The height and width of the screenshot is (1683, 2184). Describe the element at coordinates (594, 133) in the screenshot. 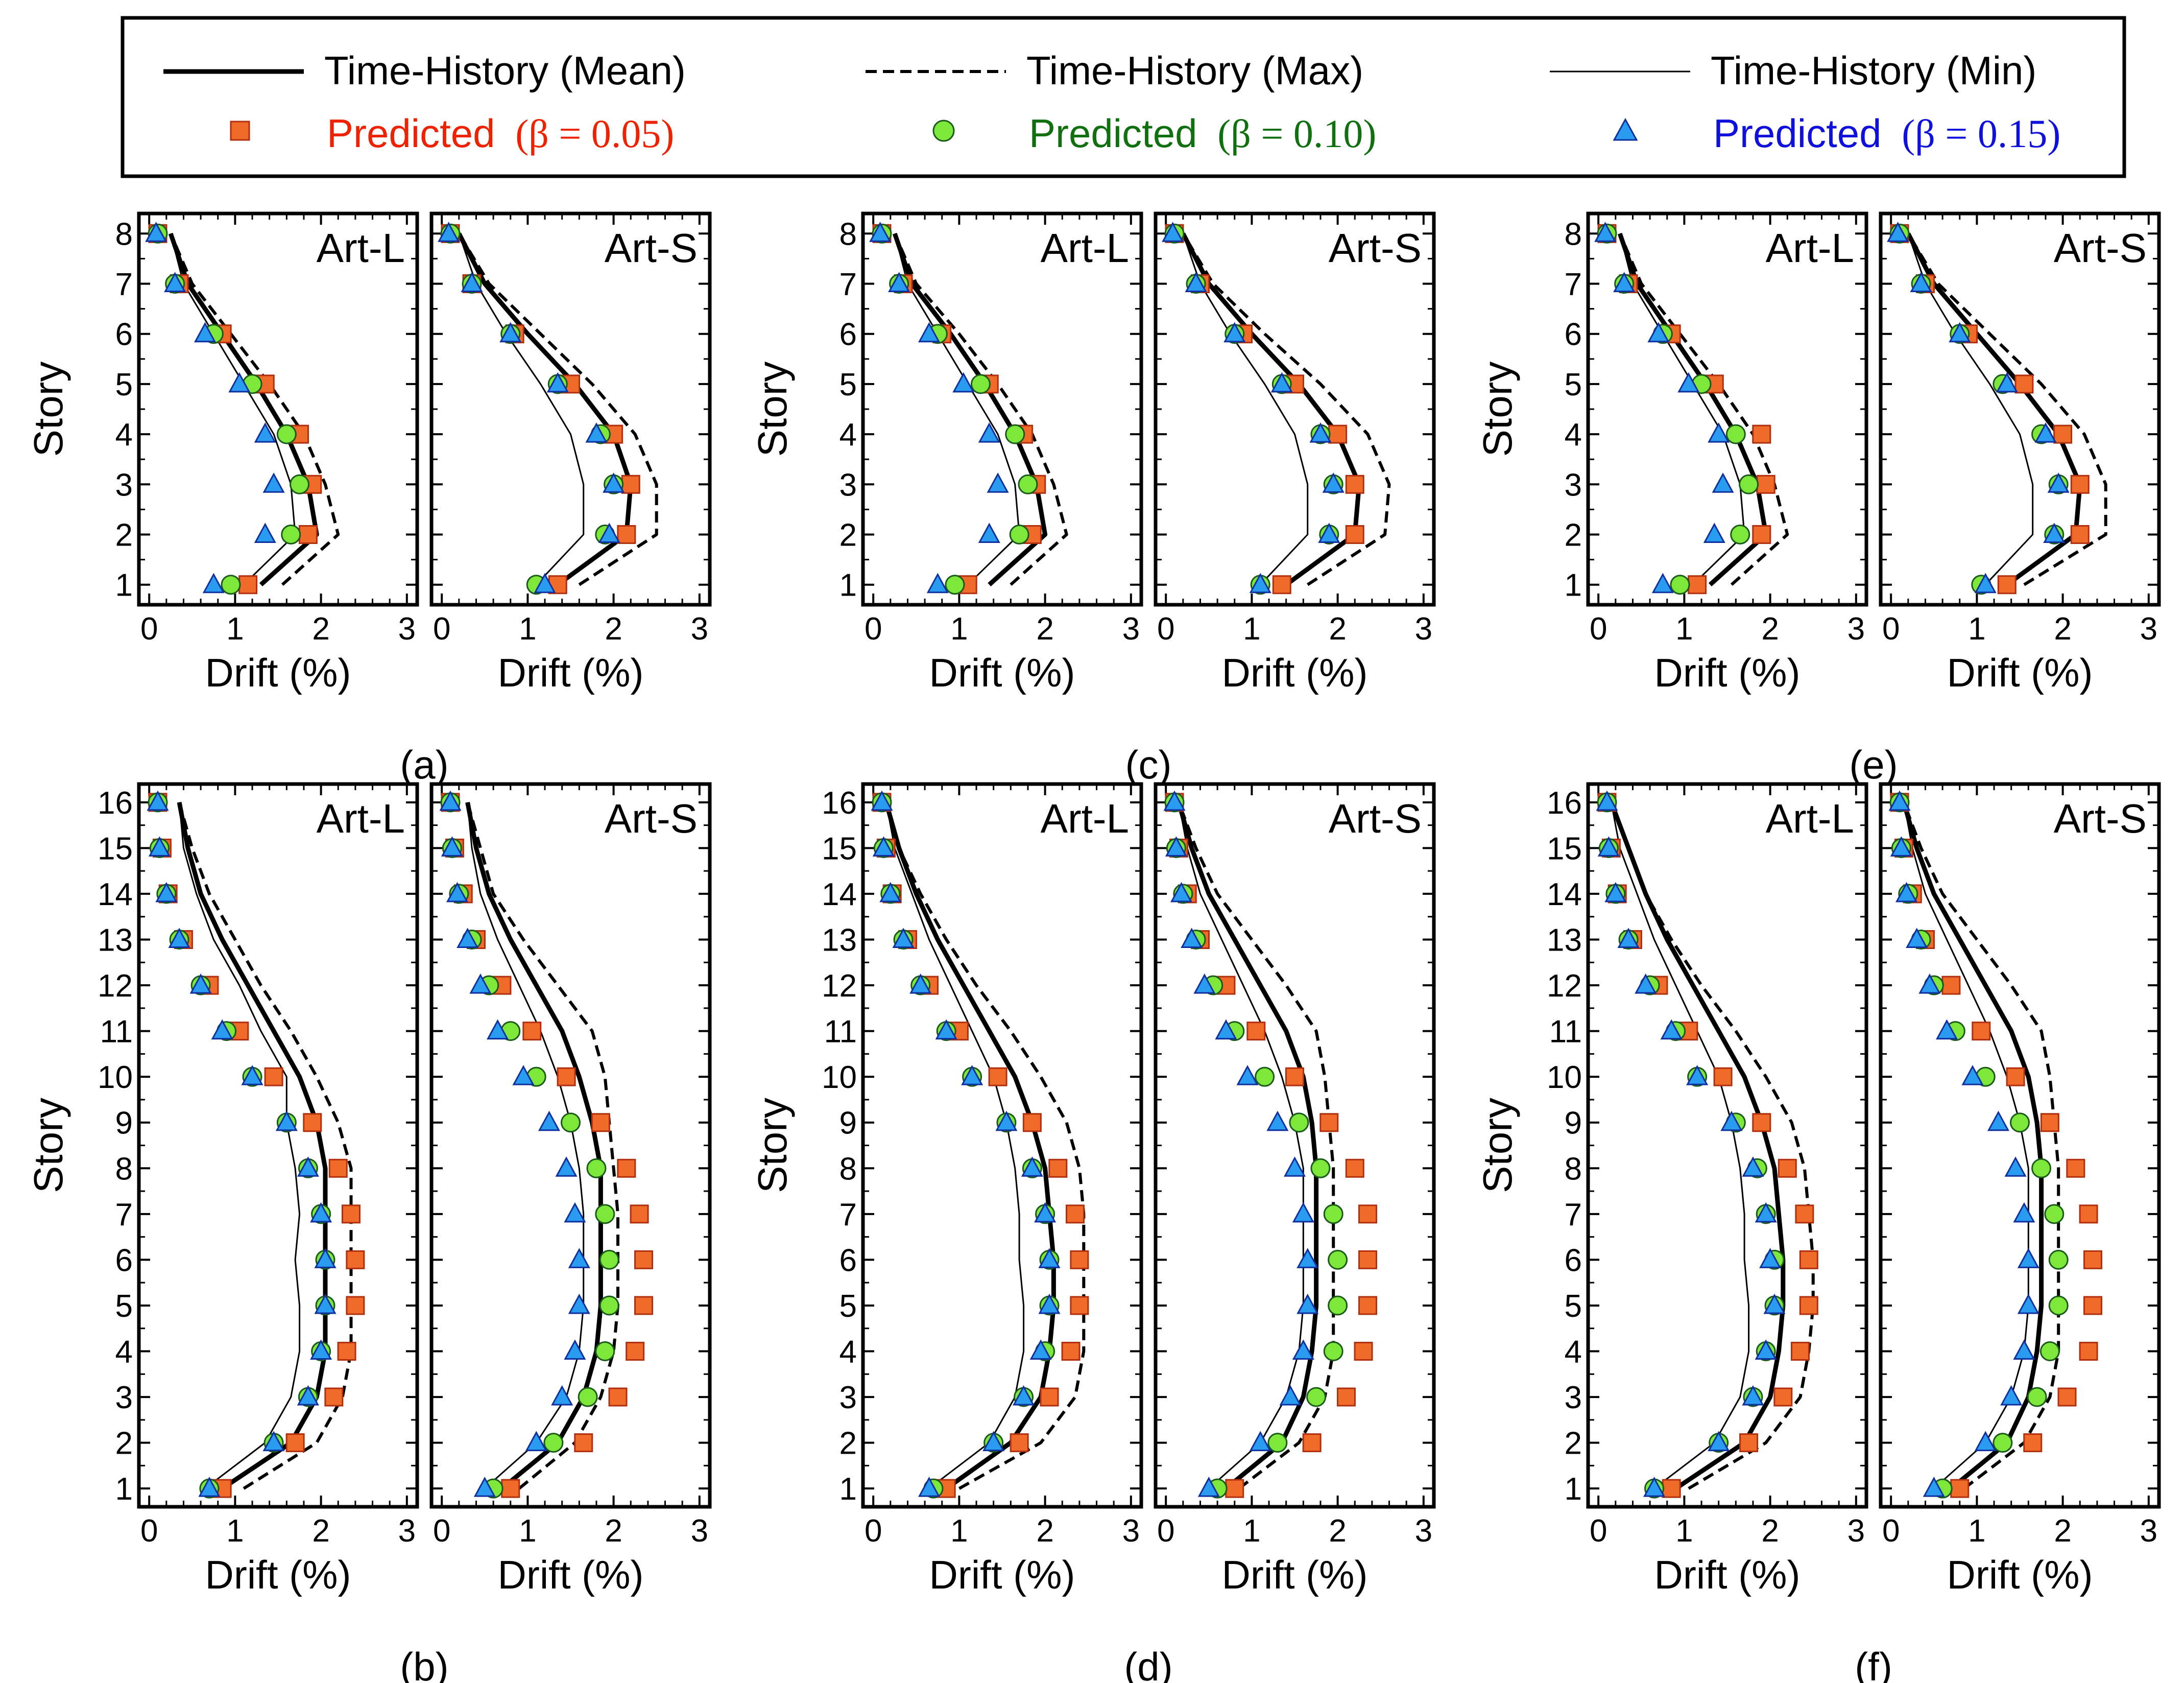

I see `legend-pred-005-beta: (β = 0.05)` at that location.